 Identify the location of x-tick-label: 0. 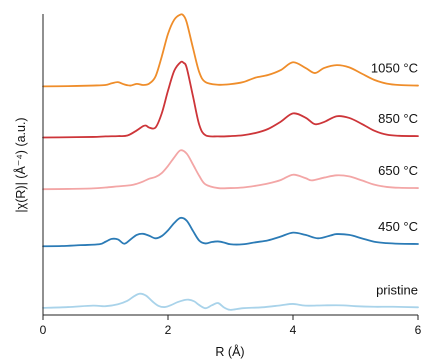
(43, 330).